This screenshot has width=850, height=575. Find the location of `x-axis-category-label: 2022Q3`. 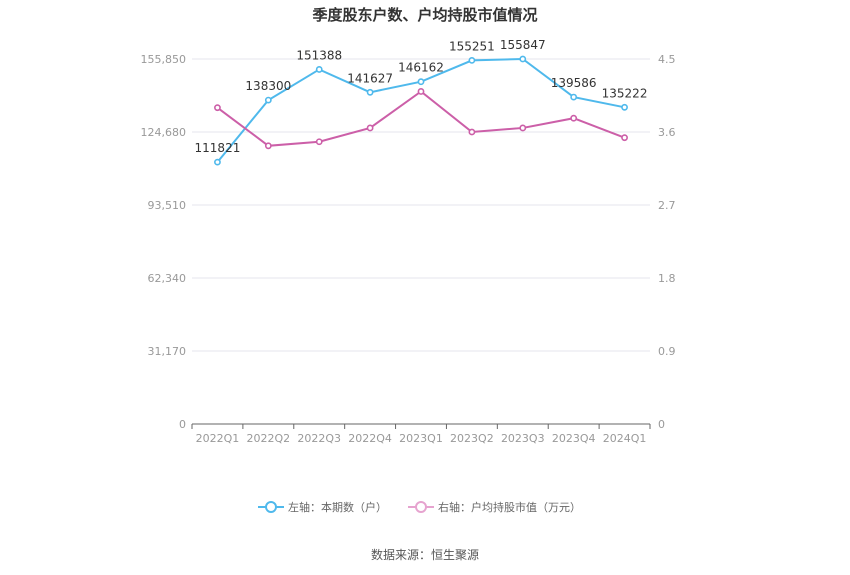

x-axis-category-label: 2022Q3 is located at coordinates (319, 438).